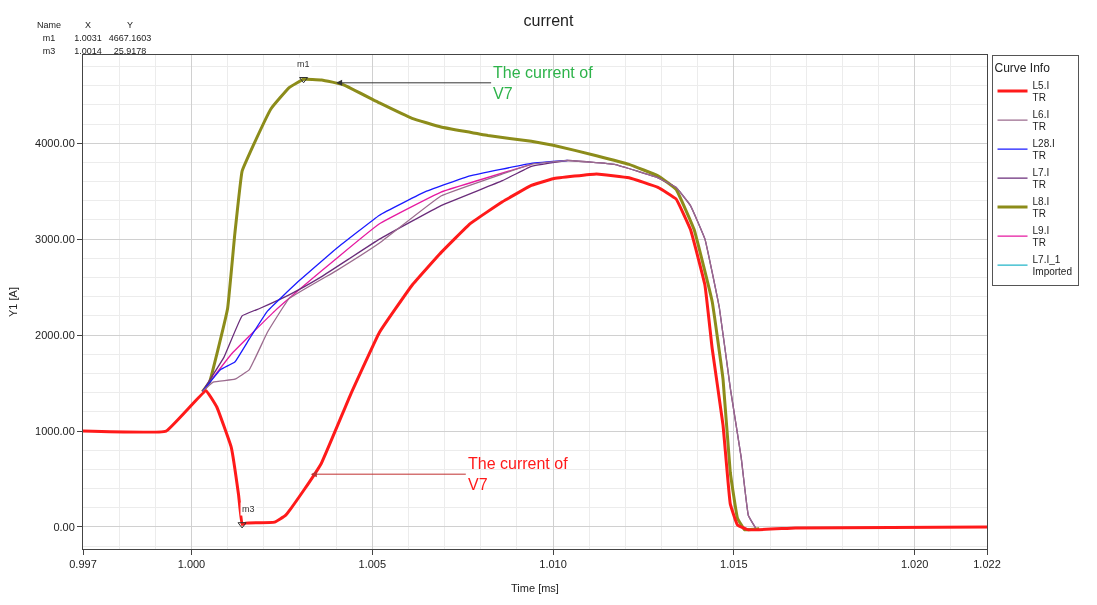  Describe the element at coordinates (130, 24) in the screenshot. I see `text: Y` at that location.